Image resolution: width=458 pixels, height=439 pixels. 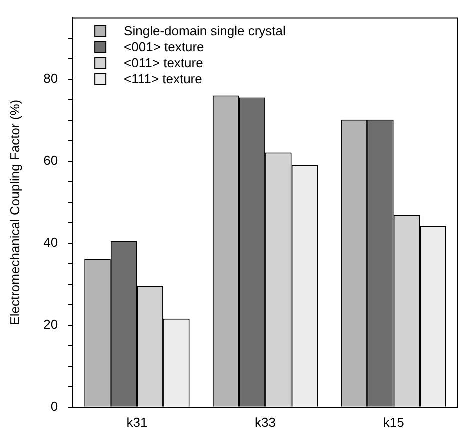 I want to click on y-tick-label: 40, so click(x=51, y=242).